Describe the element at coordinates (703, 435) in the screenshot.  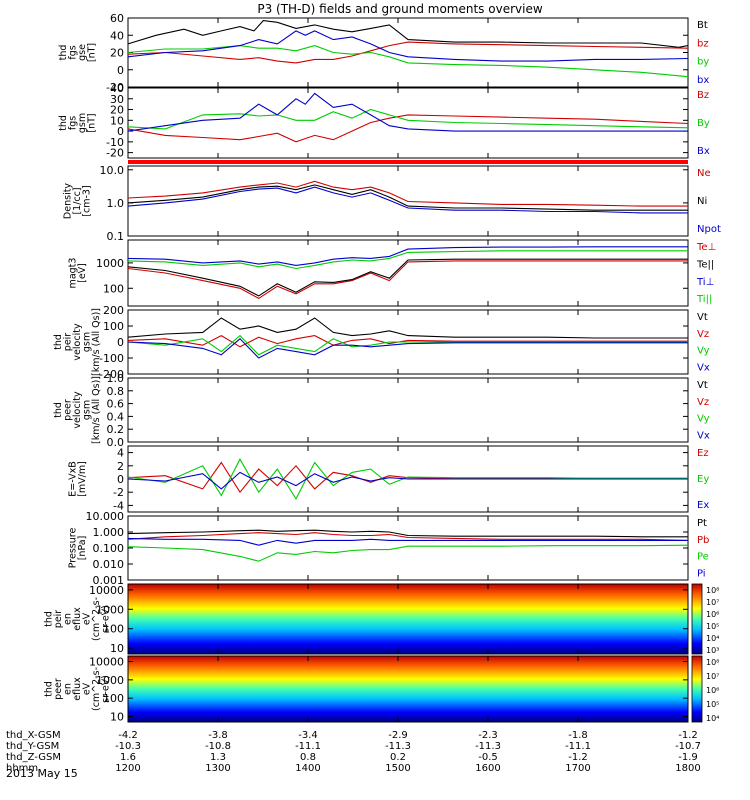
I see `legend-peer-velocity-Vx: Vx` at that location.